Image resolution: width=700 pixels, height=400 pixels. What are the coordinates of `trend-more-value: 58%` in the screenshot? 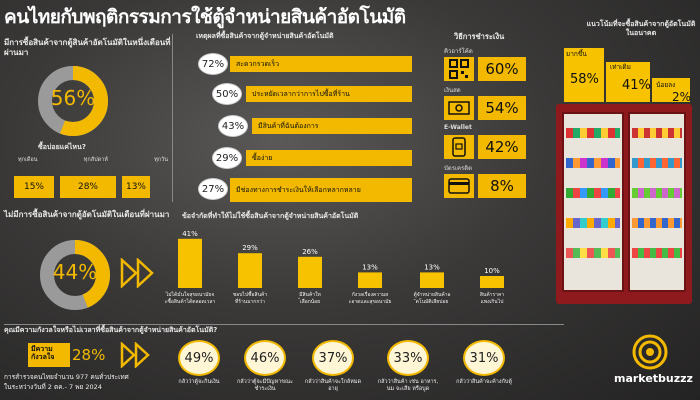 It's located at (584, 79).